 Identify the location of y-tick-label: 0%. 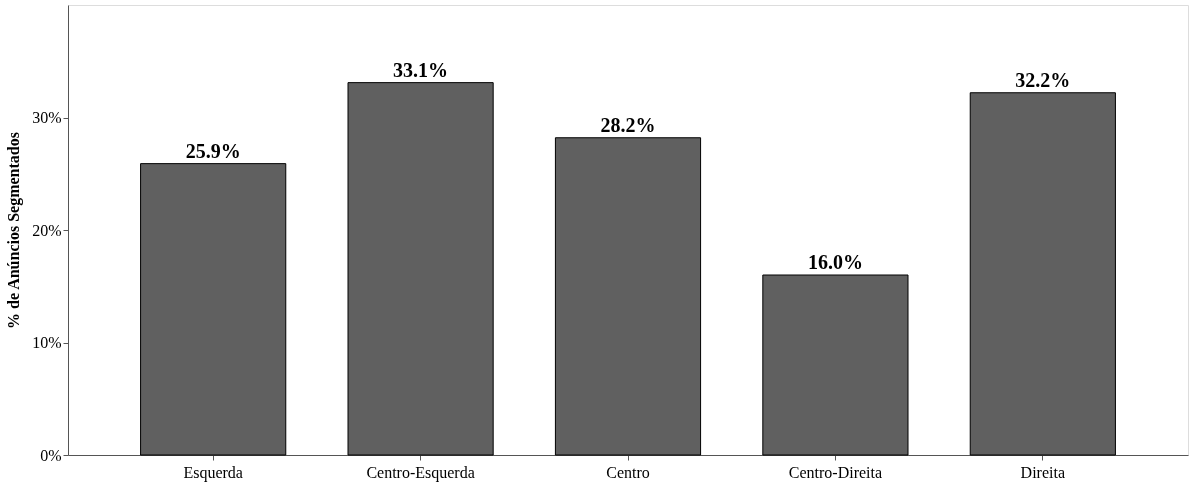
(51, 455).